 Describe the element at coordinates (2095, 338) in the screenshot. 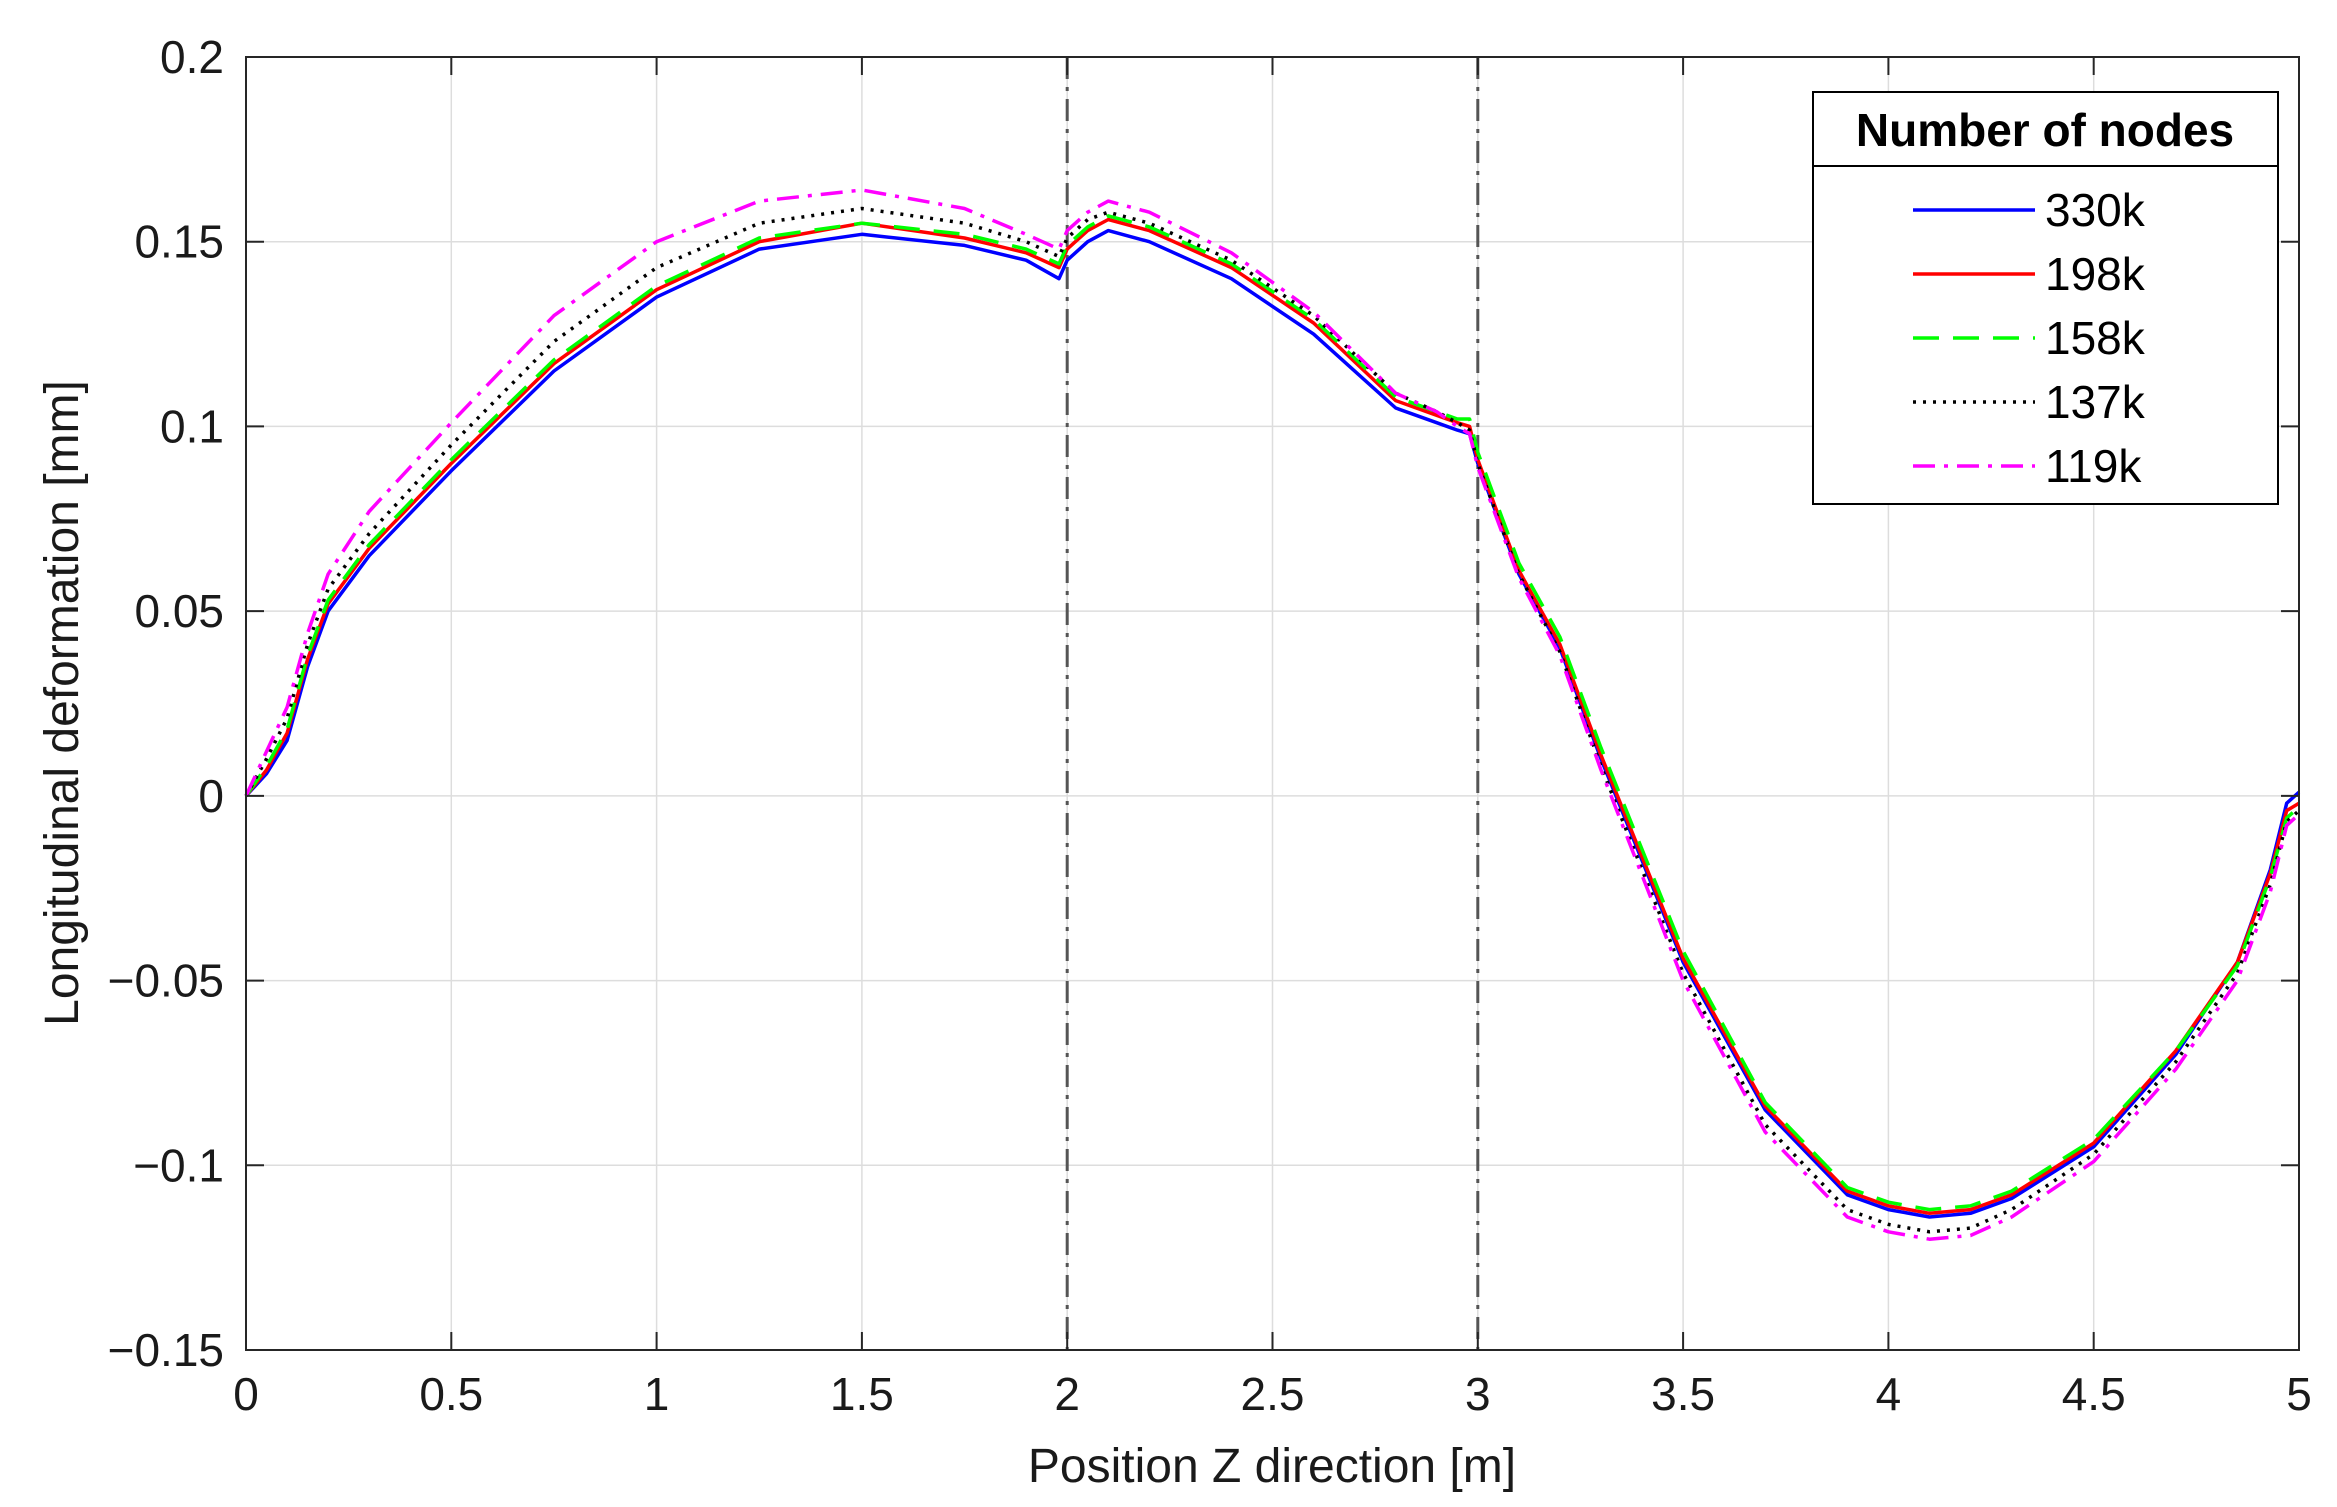

I see `legend-label-158k: 158k` at that location.